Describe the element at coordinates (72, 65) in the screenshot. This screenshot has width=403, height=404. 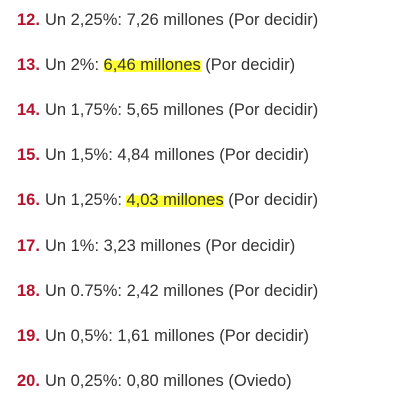
I see `item-text: Un 2%:` at that location.